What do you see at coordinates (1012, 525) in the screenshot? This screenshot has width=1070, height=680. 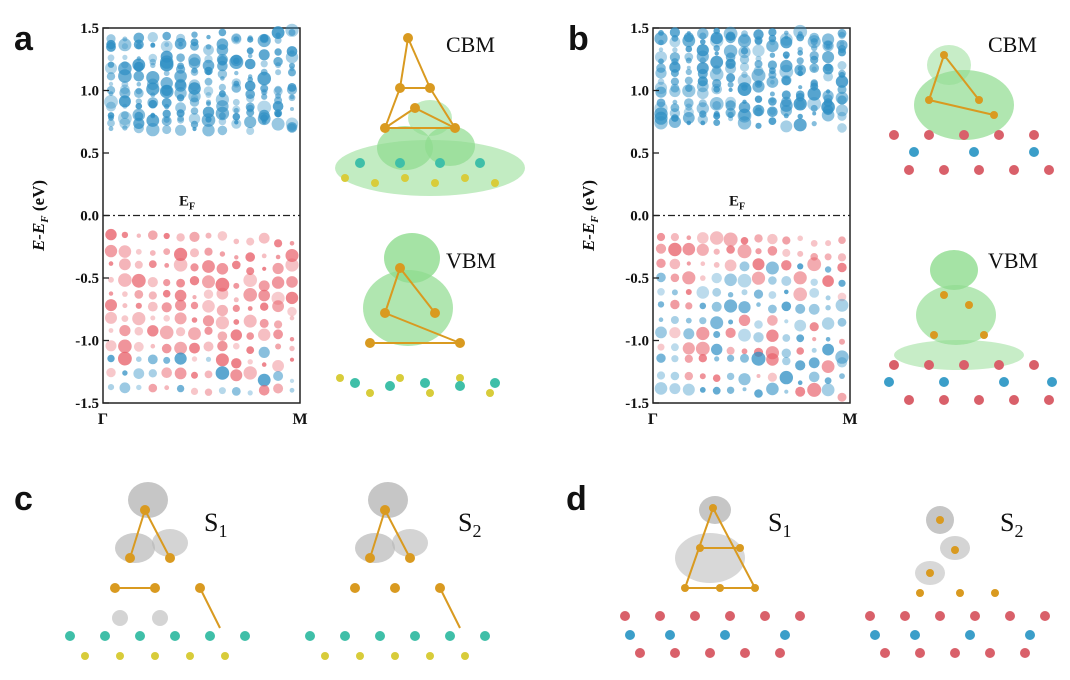 I see `state-s2-label-d: S2` at bounding box center [1012, 525].